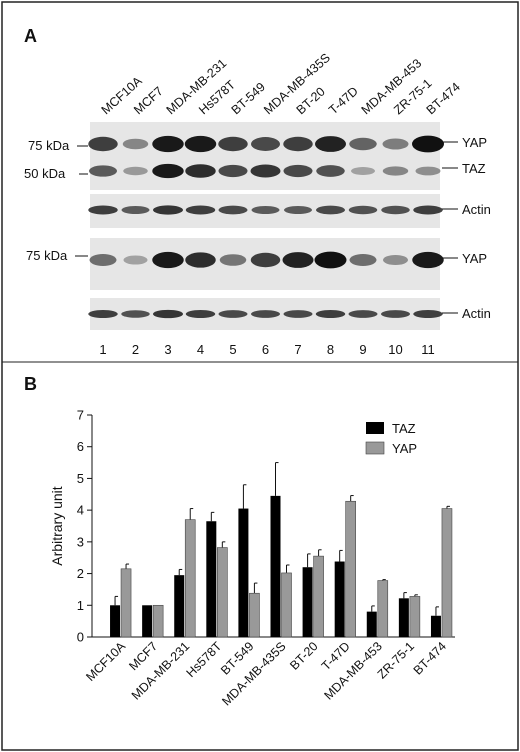  Describe the element at coordinates (232, 349) in the screenshot. I see `lane-number: 5` at that location.